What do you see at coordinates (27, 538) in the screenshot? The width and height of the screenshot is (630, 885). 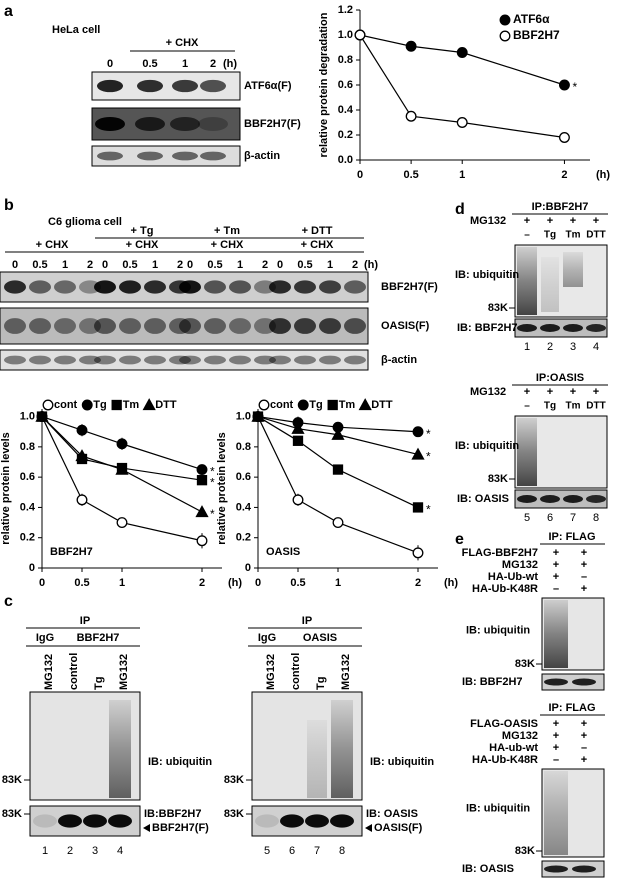 I see `y-tick-label: 0.2` at bounding box center [27, 538].